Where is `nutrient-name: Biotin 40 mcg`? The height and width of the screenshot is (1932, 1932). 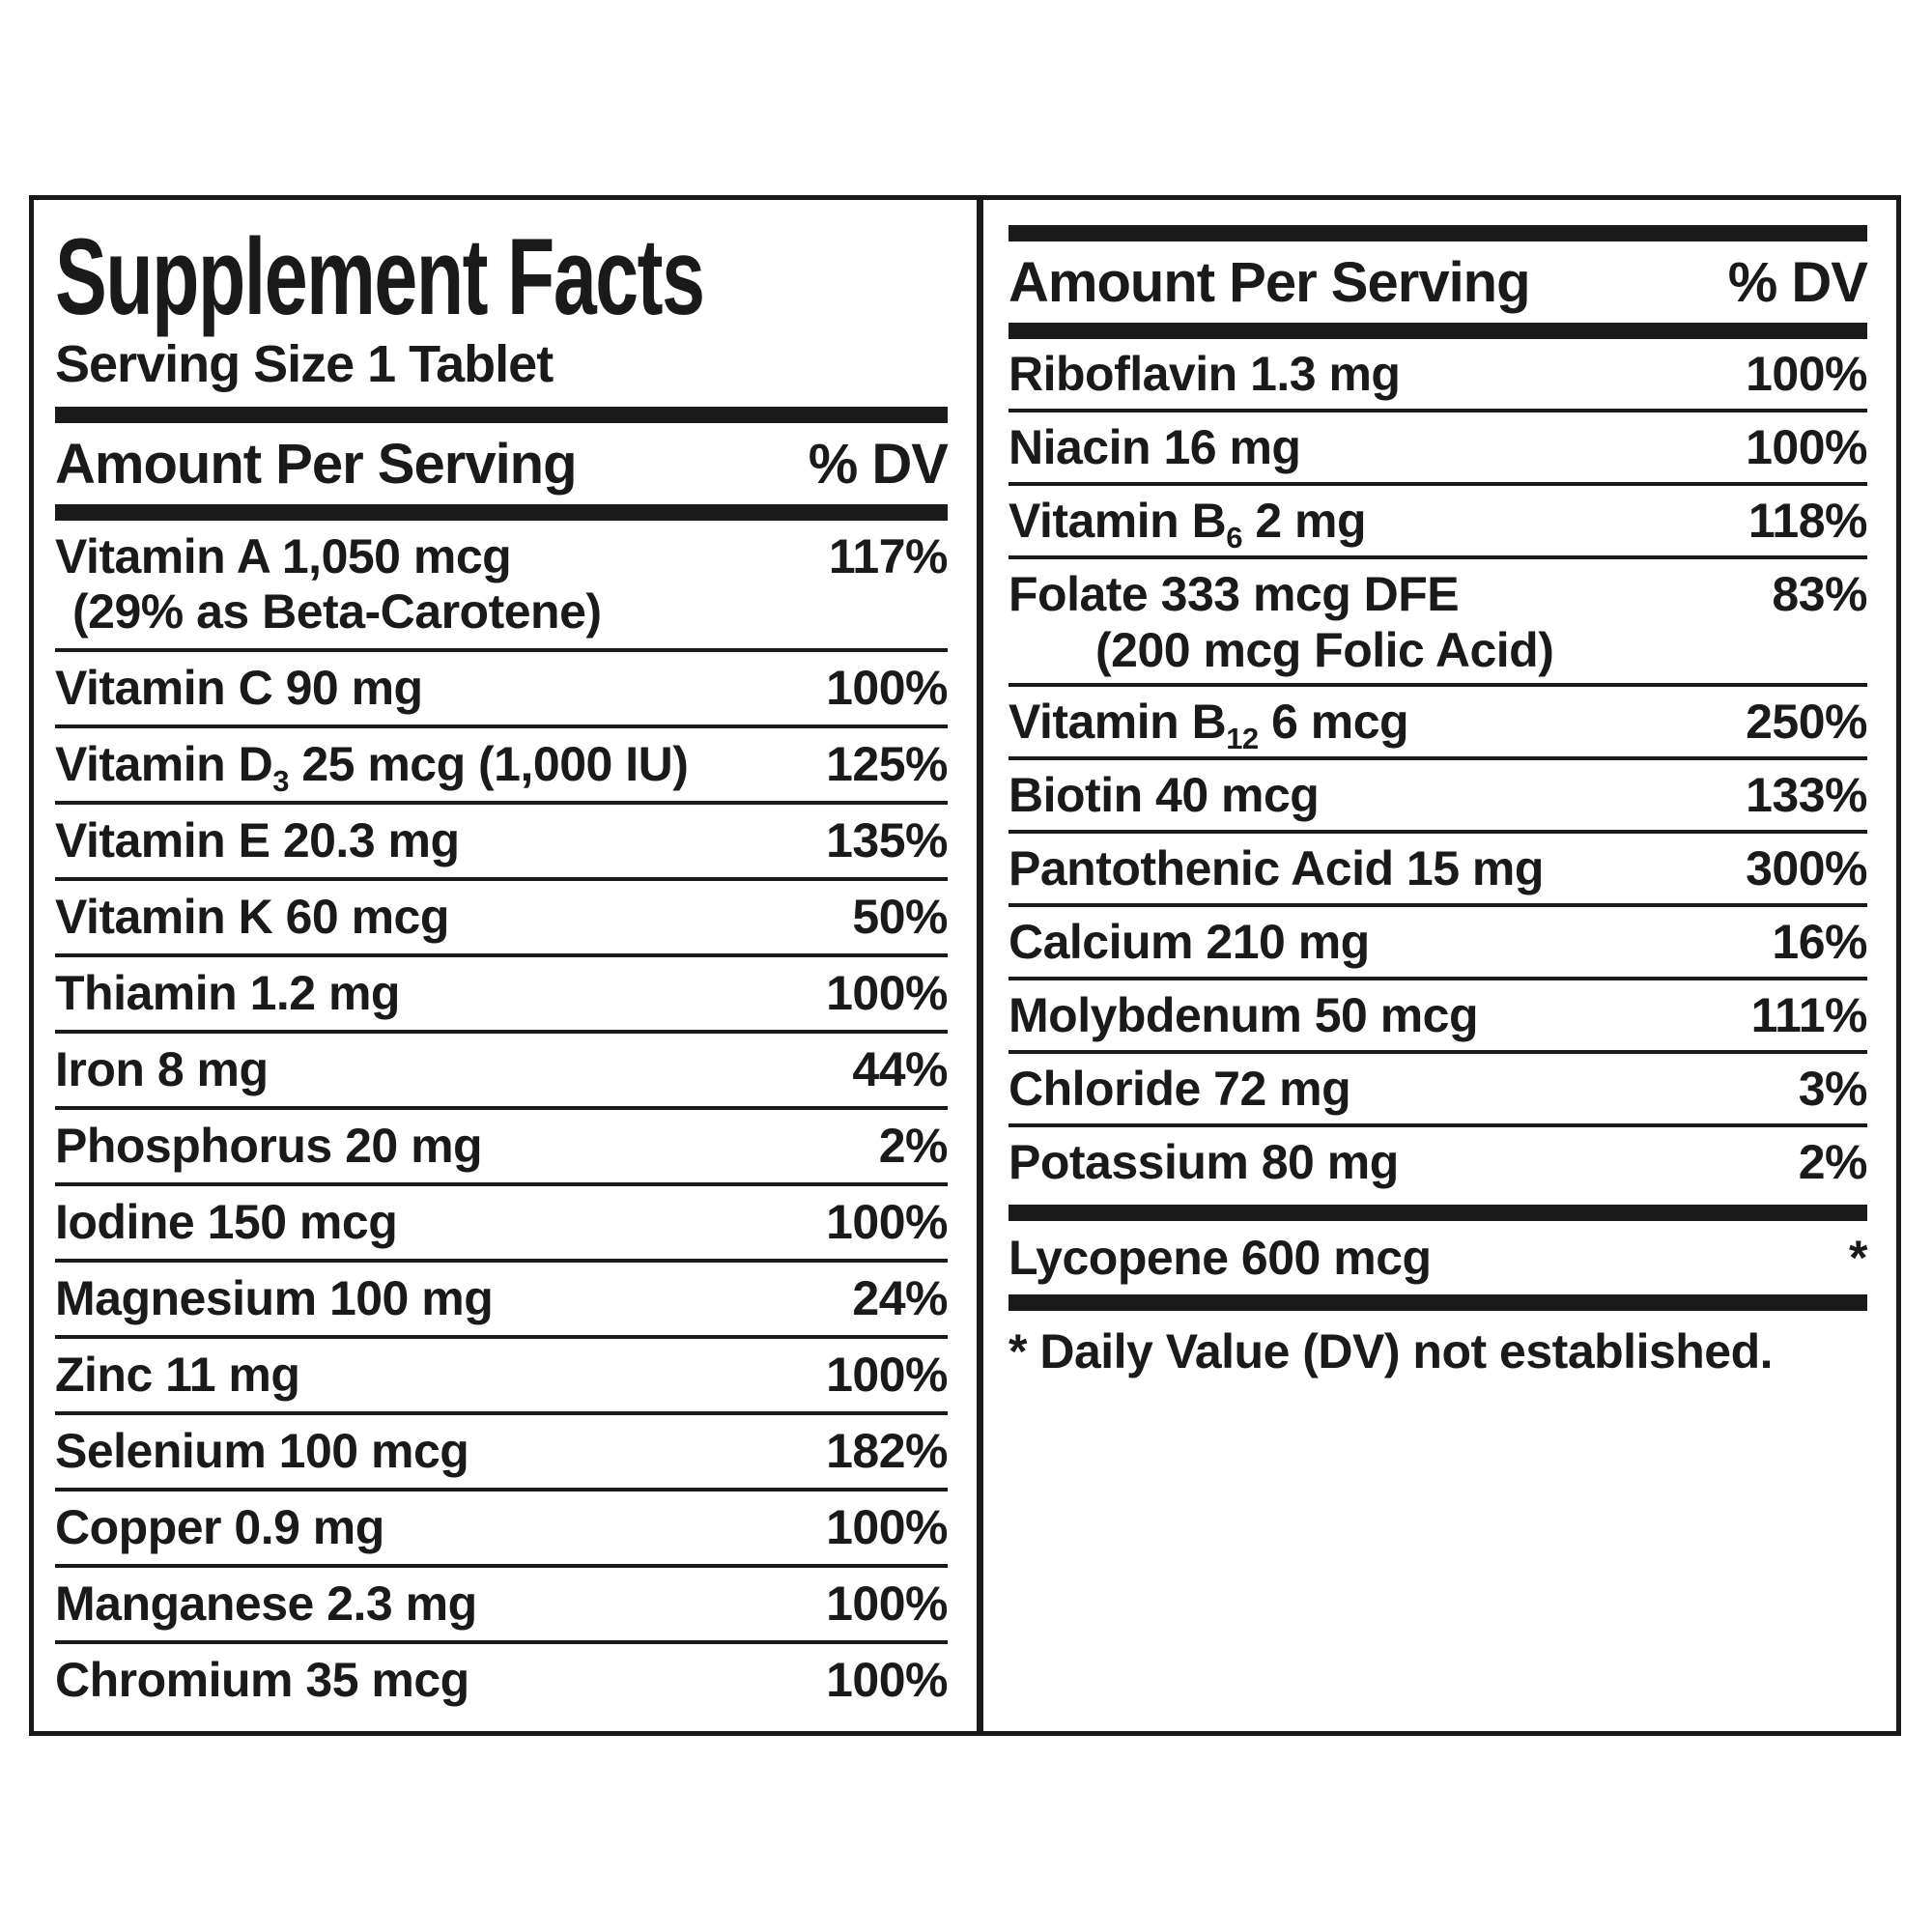
nutrient-name: Biotin 40 mcg is located at coordinates (1164, 795).